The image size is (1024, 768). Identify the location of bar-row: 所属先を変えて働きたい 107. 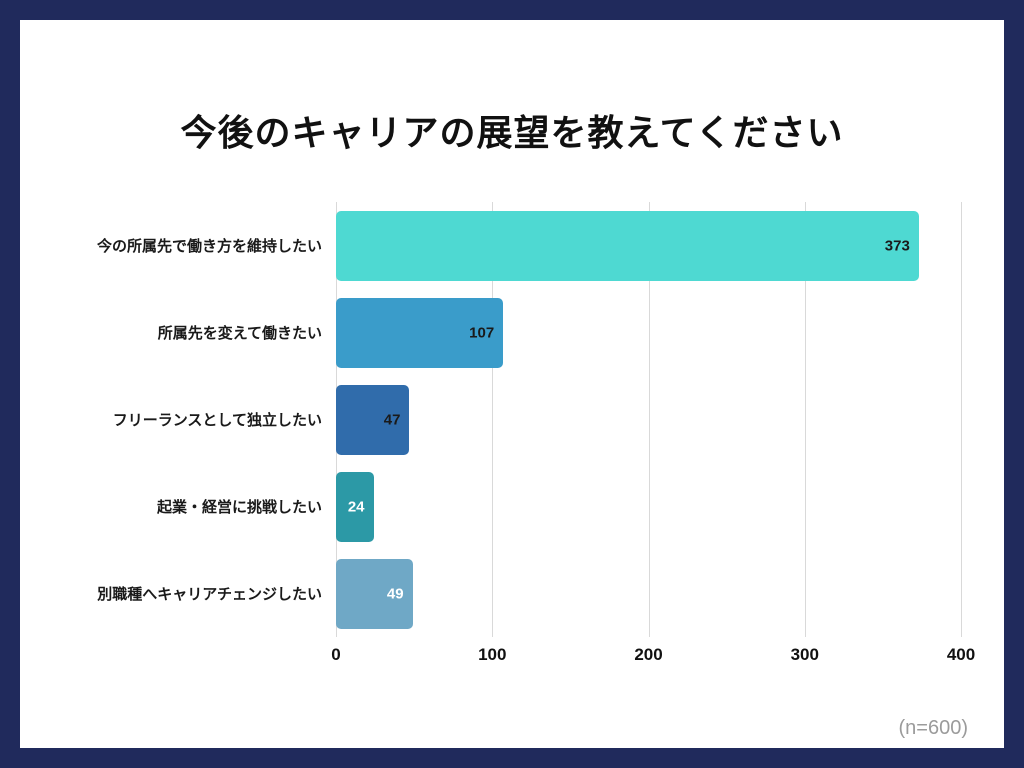
(490, 332).